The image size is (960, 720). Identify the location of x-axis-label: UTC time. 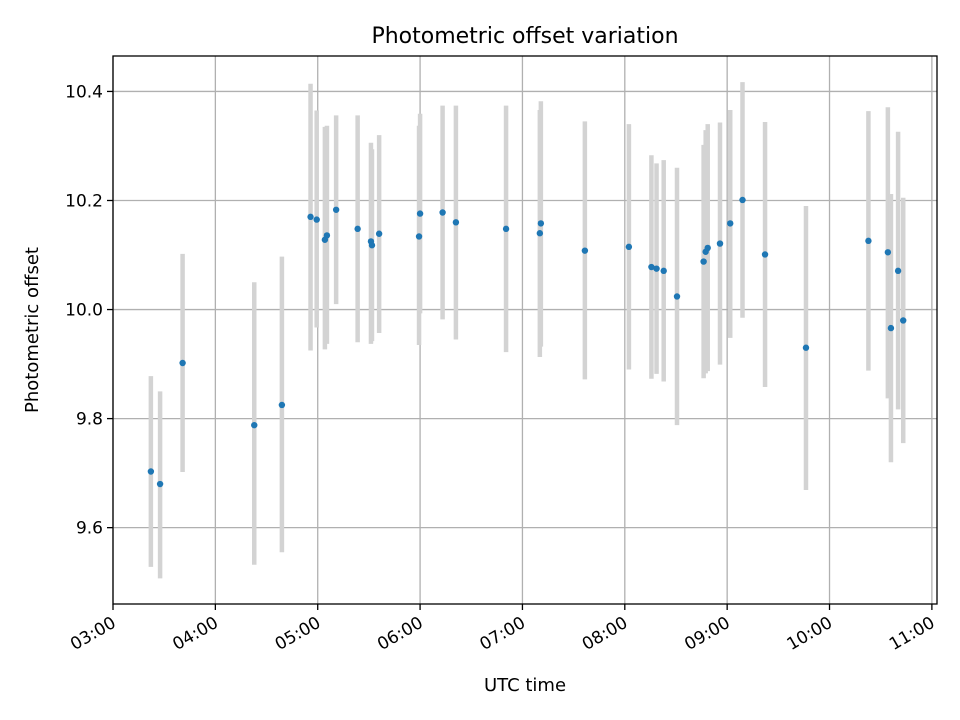
(525, 685).